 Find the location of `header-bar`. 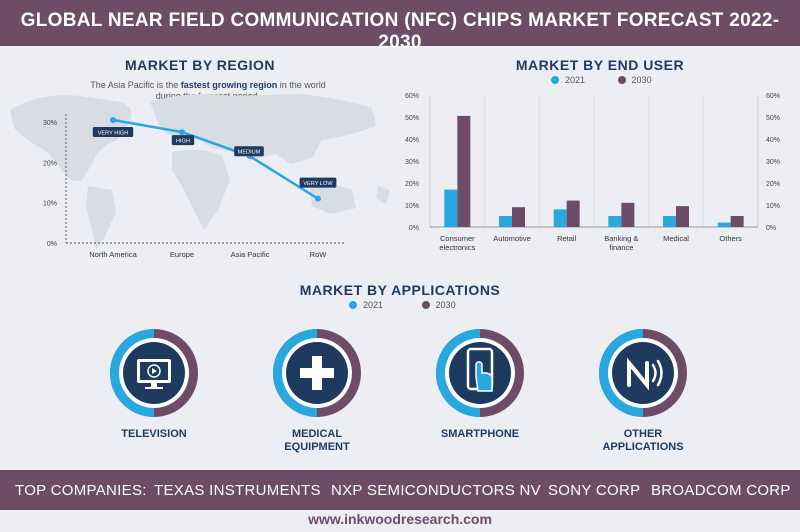

header-bar is located at coordinates (400, 23).